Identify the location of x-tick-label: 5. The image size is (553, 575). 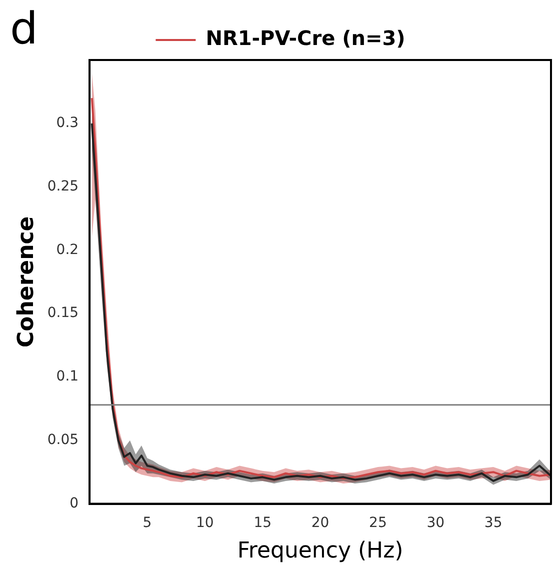
(147, 522).